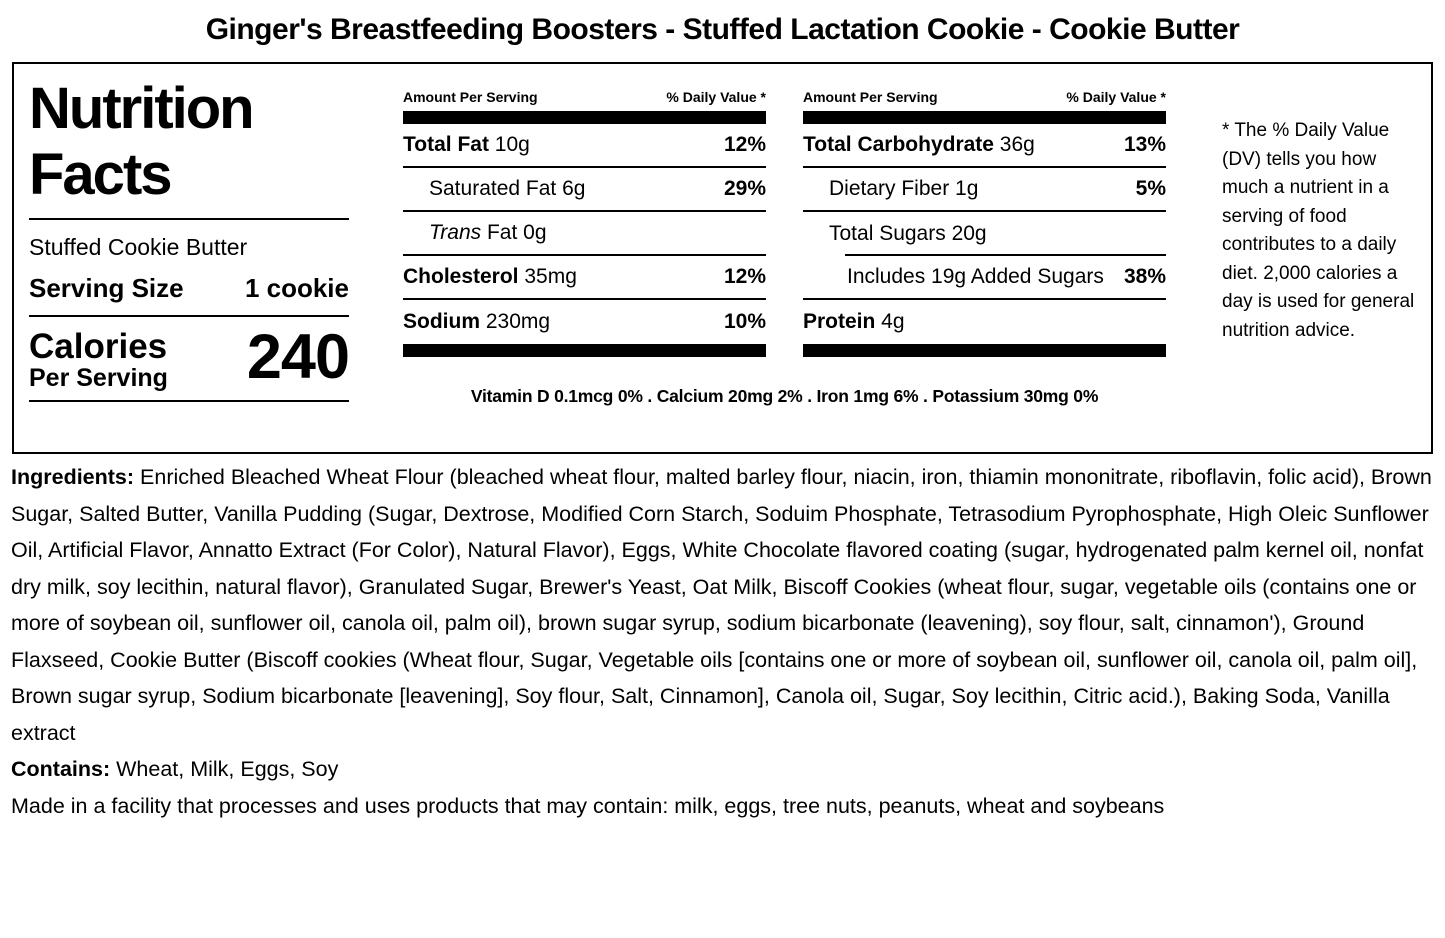 This screenshot has height=938, width=1445. I want to click on nutrient-row-protein: Protein 4g, so click(984, 322).